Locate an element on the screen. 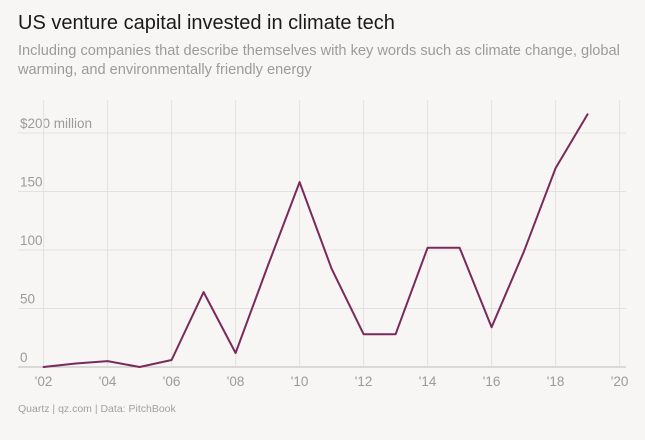  x-tick-label: '06 is located at coordinates (172, 381).